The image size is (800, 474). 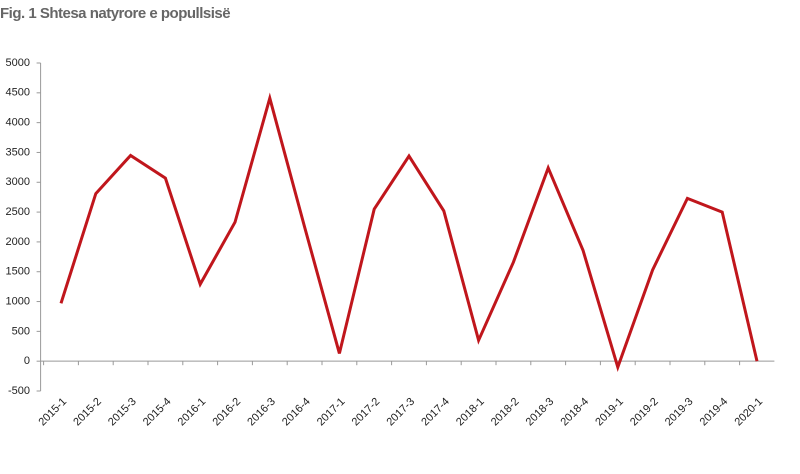 What do you see at coordinates (609, 412) in the screenshot?
I see `x-tick-label: 2019-1` at bounding box center [609, 412].